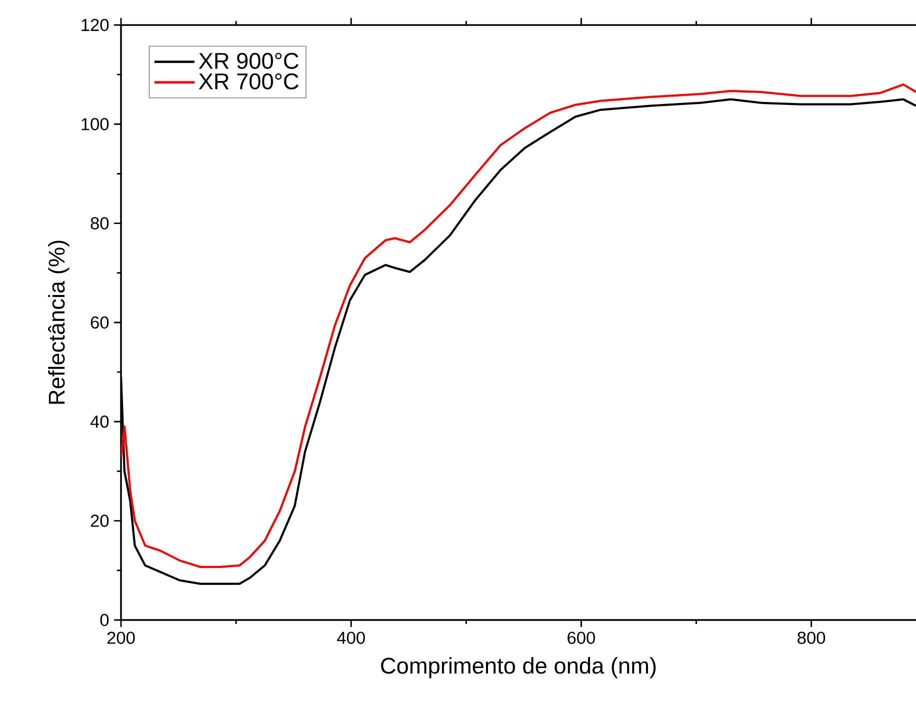 The height and width of the screenshot is (702, 916). Describe the element at coordinates (248, 60) in the screenshot. I see `legend-label: XR 900°C` at that location.